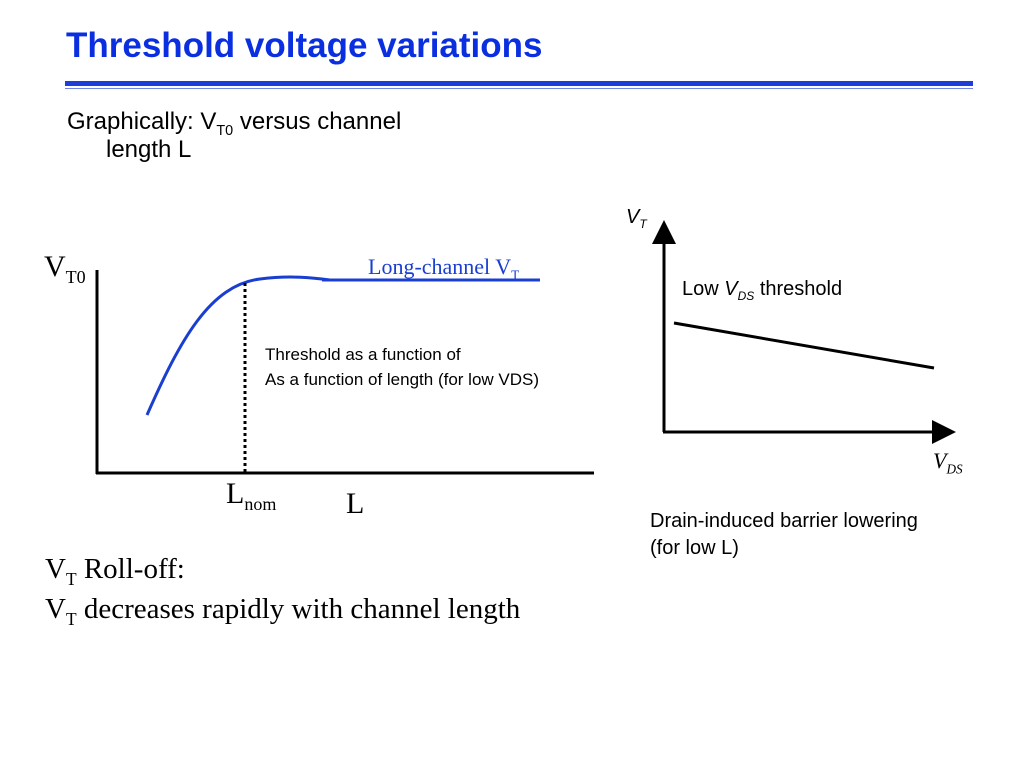 This screenshot has width=1024, height=768. Describe the element at coordinates (283, 611) in the screenshot. I see `rolloff-description: VT decreases rapidly with channel length` at that location.